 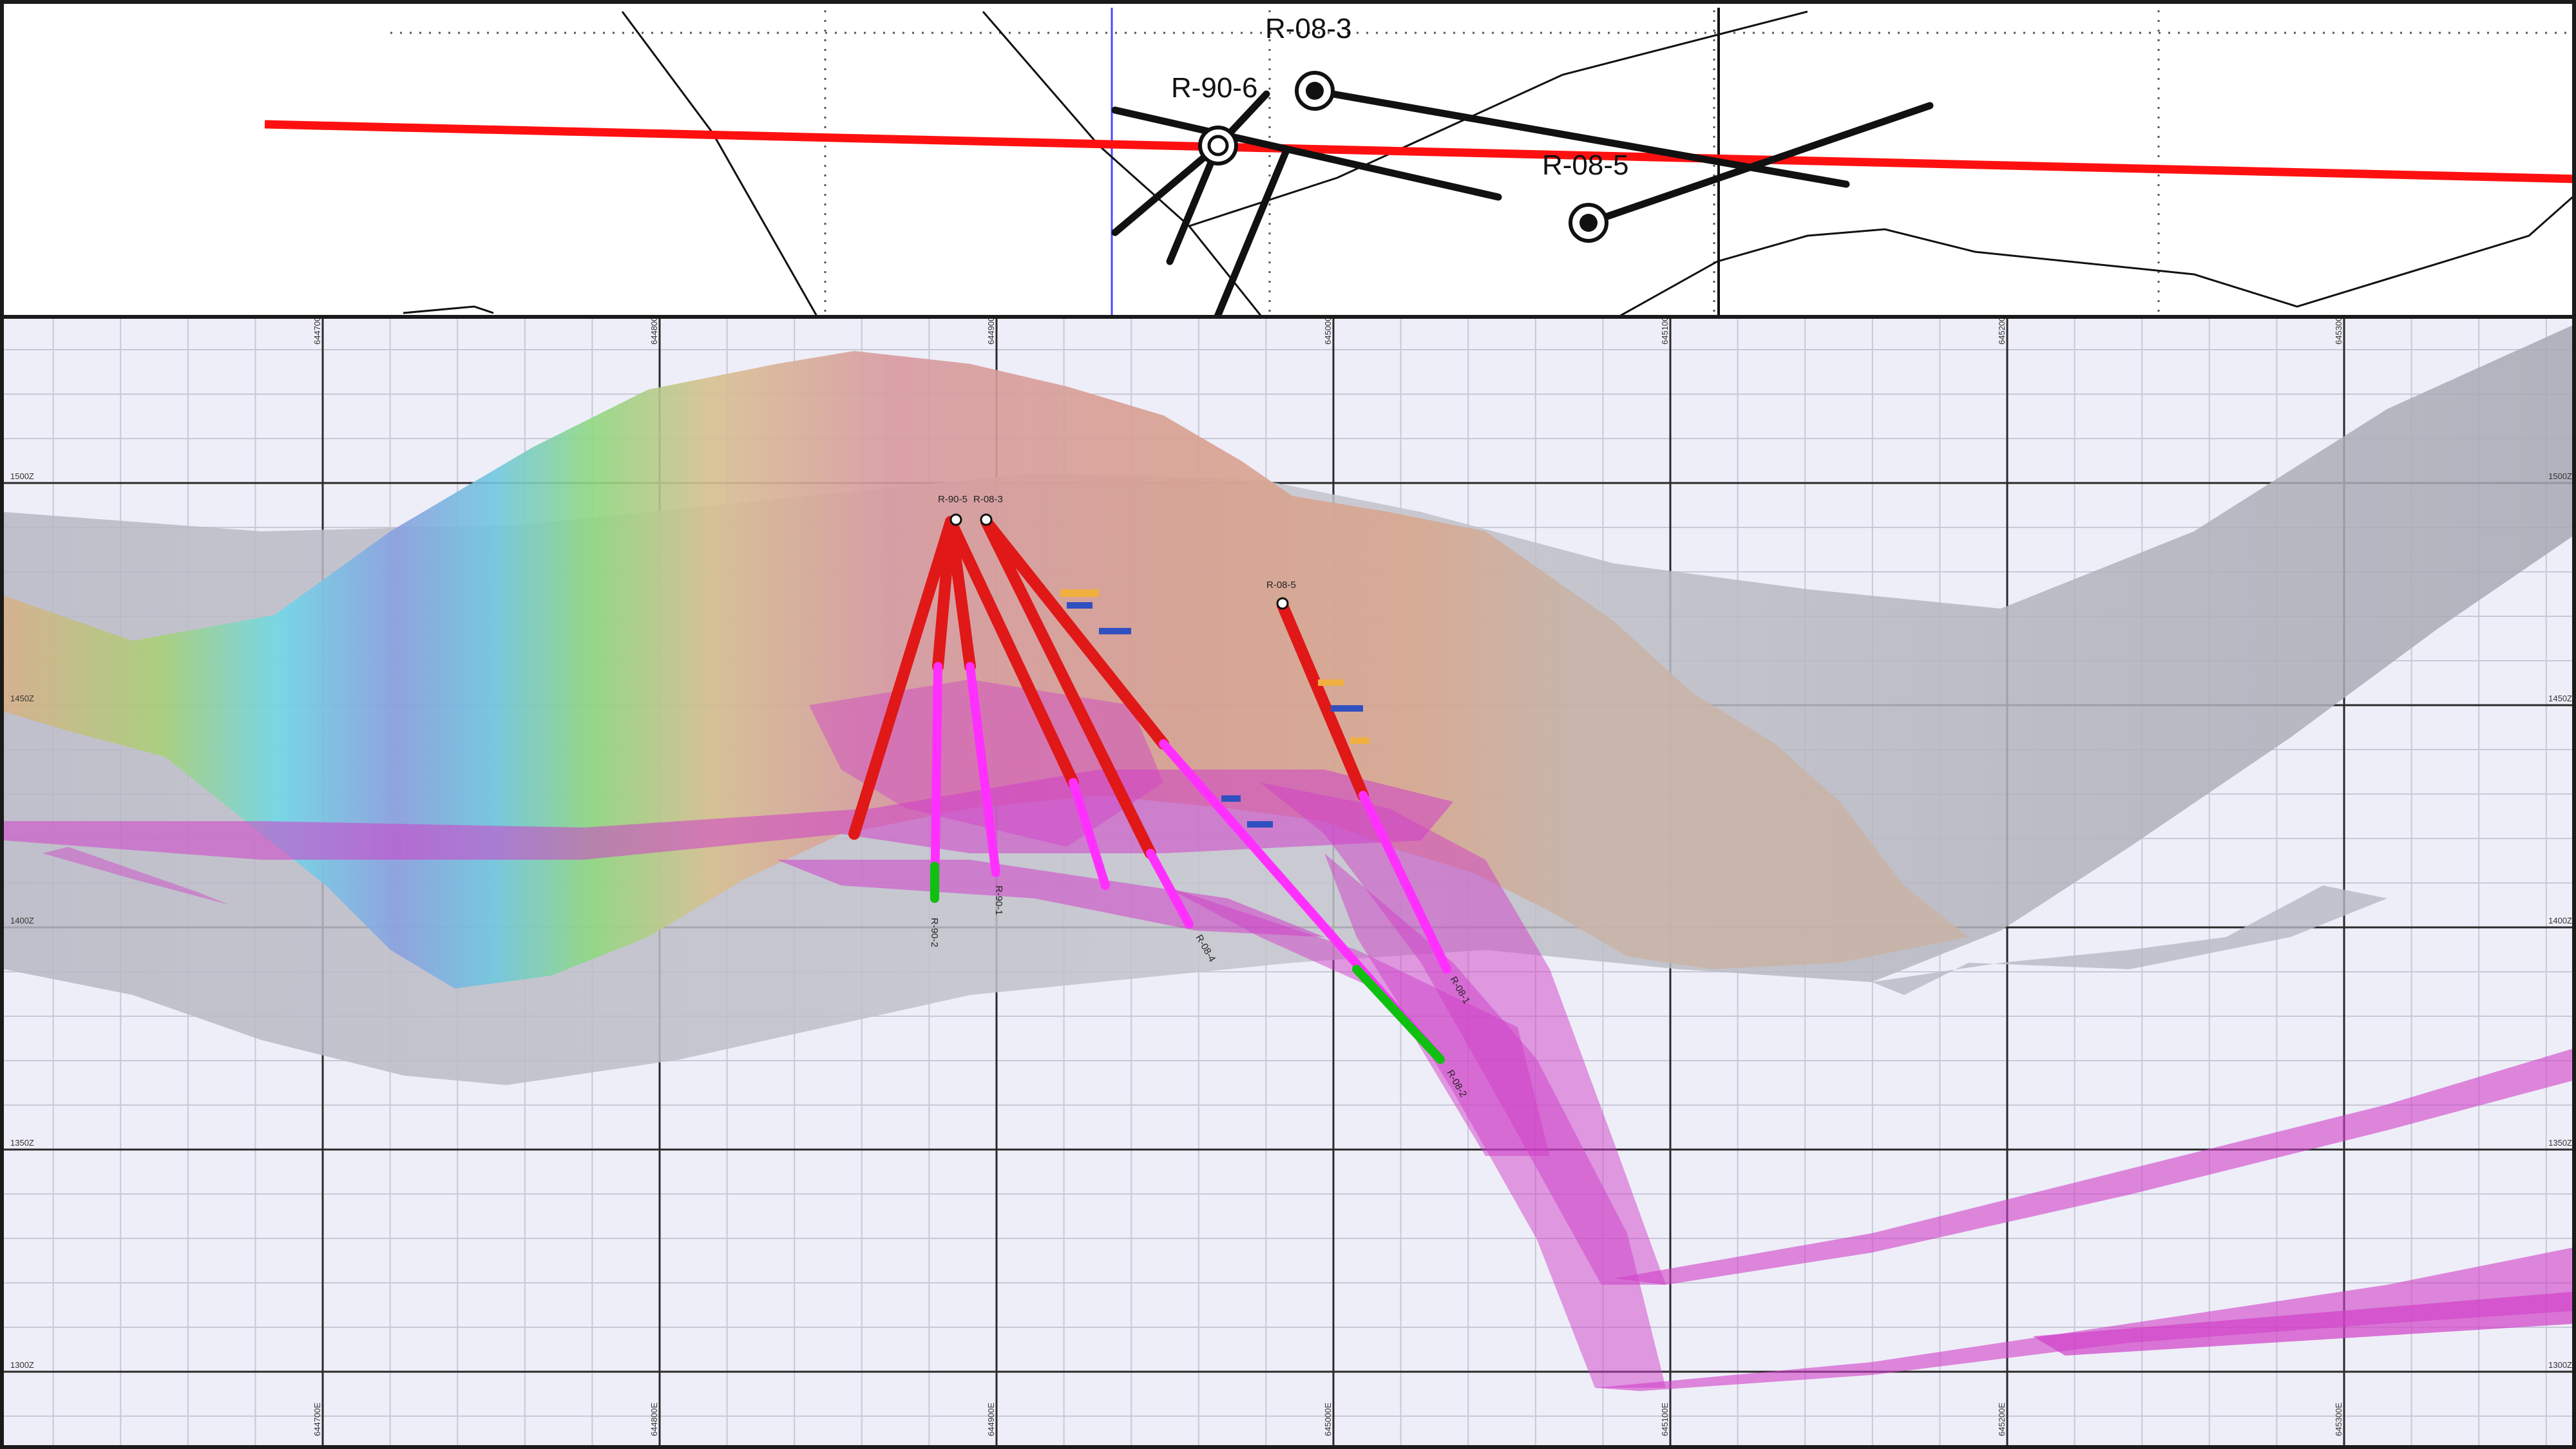 What do you see at coordinates (1585, 165) in the screenshot?
I see `plan-label-R-08-5: R-08-5` at bounding box center [1585, 165].